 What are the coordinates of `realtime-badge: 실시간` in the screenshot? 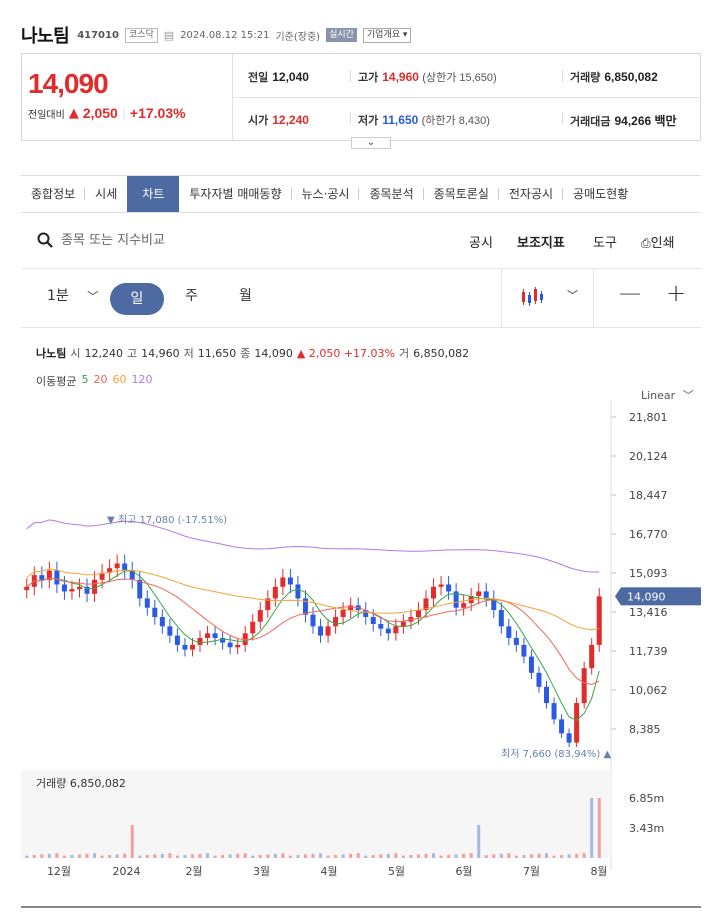 It's located at (341, 35).